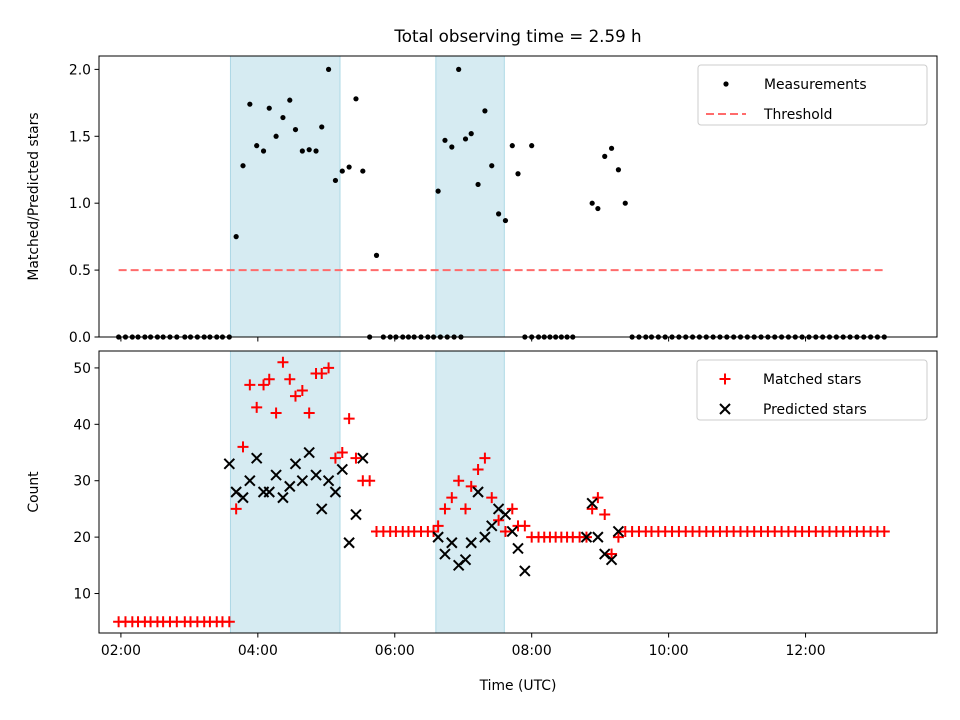 The image size is (960, 720). I want to click on chart-title: Total observing time = 2.59 h, so click(517, 36).